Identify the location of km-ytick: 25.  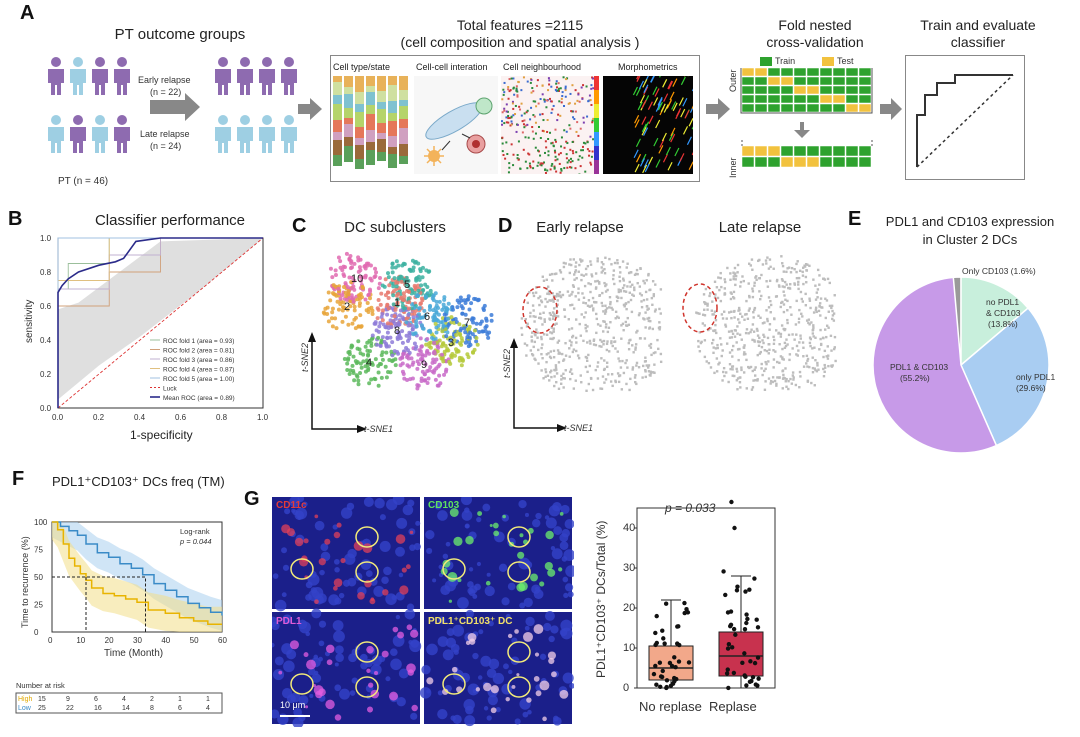
(38, 605).